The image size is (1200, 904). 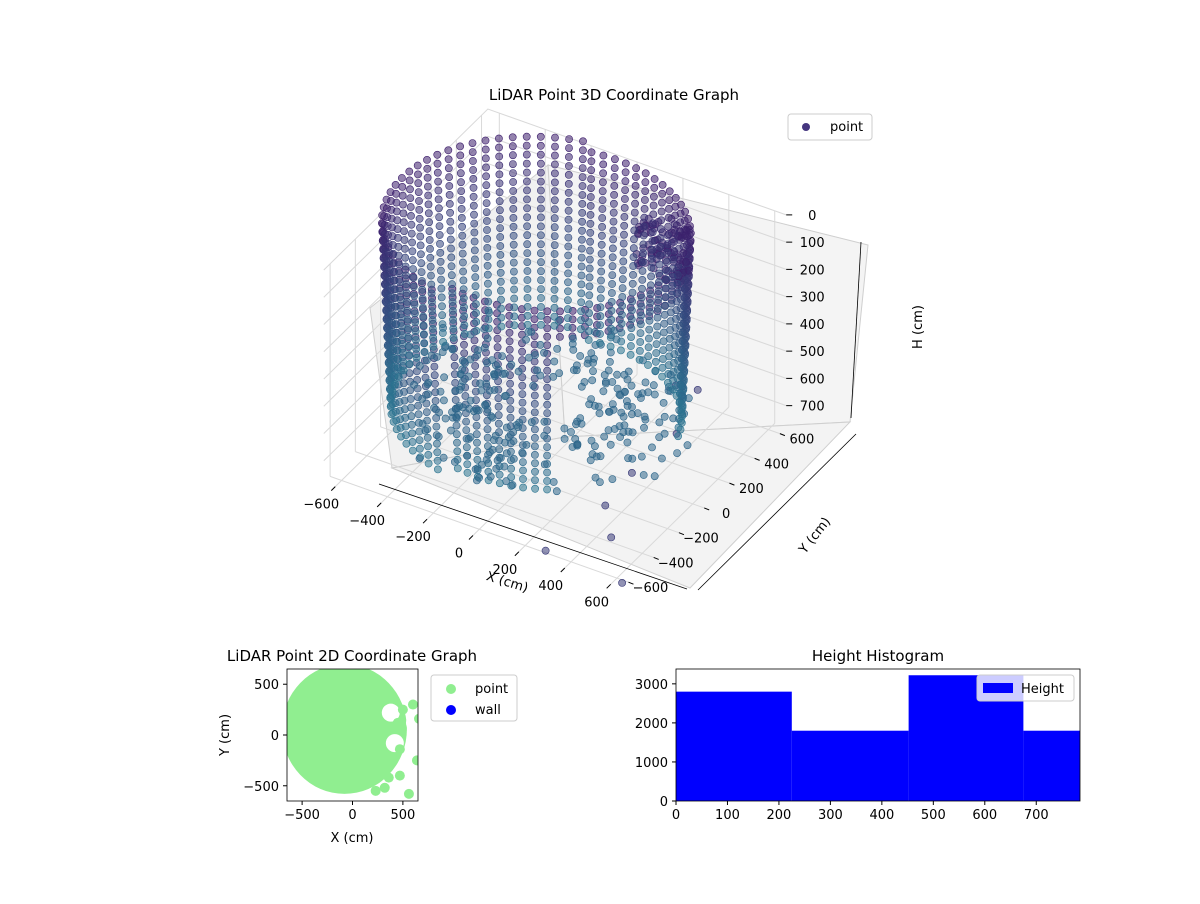 What do you see at coordinates (459, 553) in the screenshot?
I see `x-tick-label-3d: 0` at bounding box center [459, 553].